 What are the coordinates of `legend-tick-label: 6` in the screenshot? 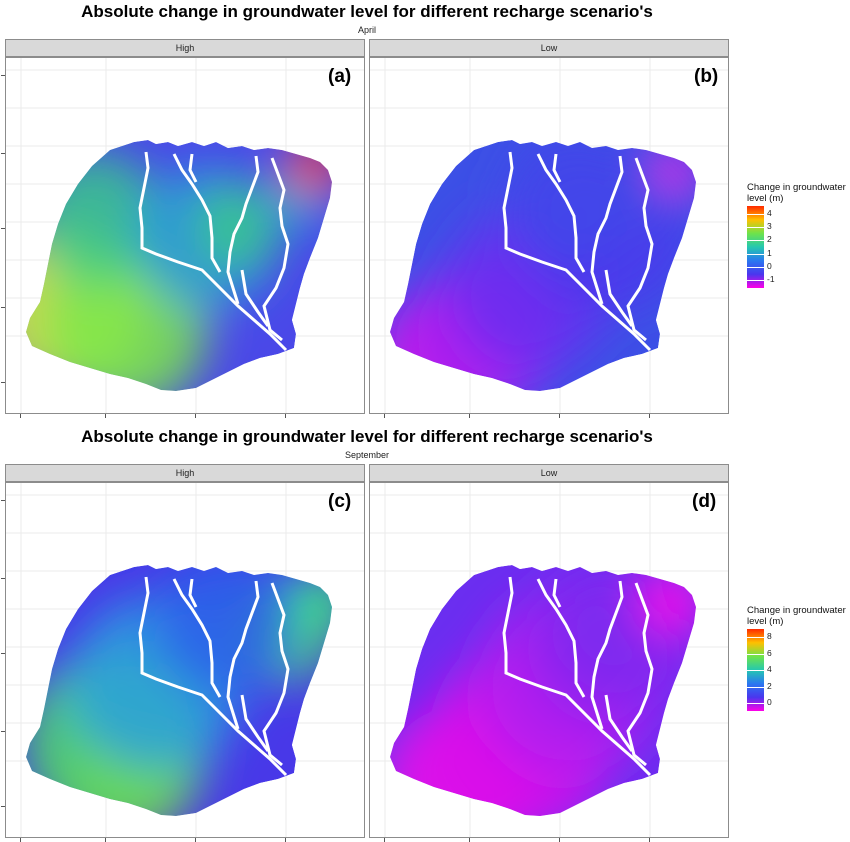 It's located at (769, 653).